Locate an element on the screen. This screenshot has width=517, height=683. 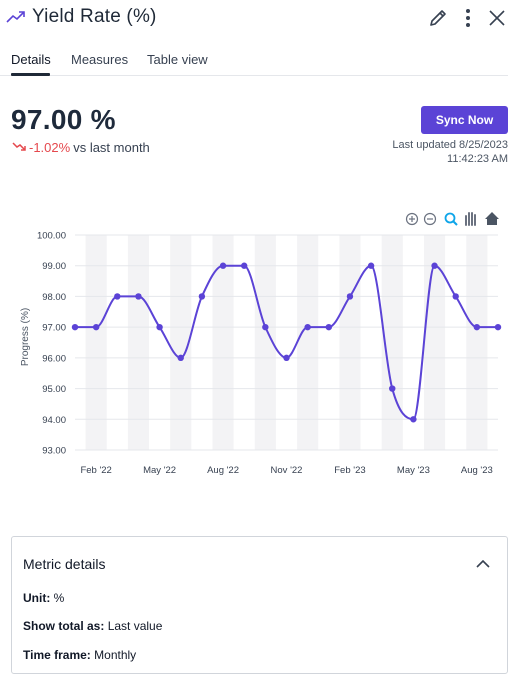
detail-timeframe-value: Monthly is located at coordinates (115, 655).